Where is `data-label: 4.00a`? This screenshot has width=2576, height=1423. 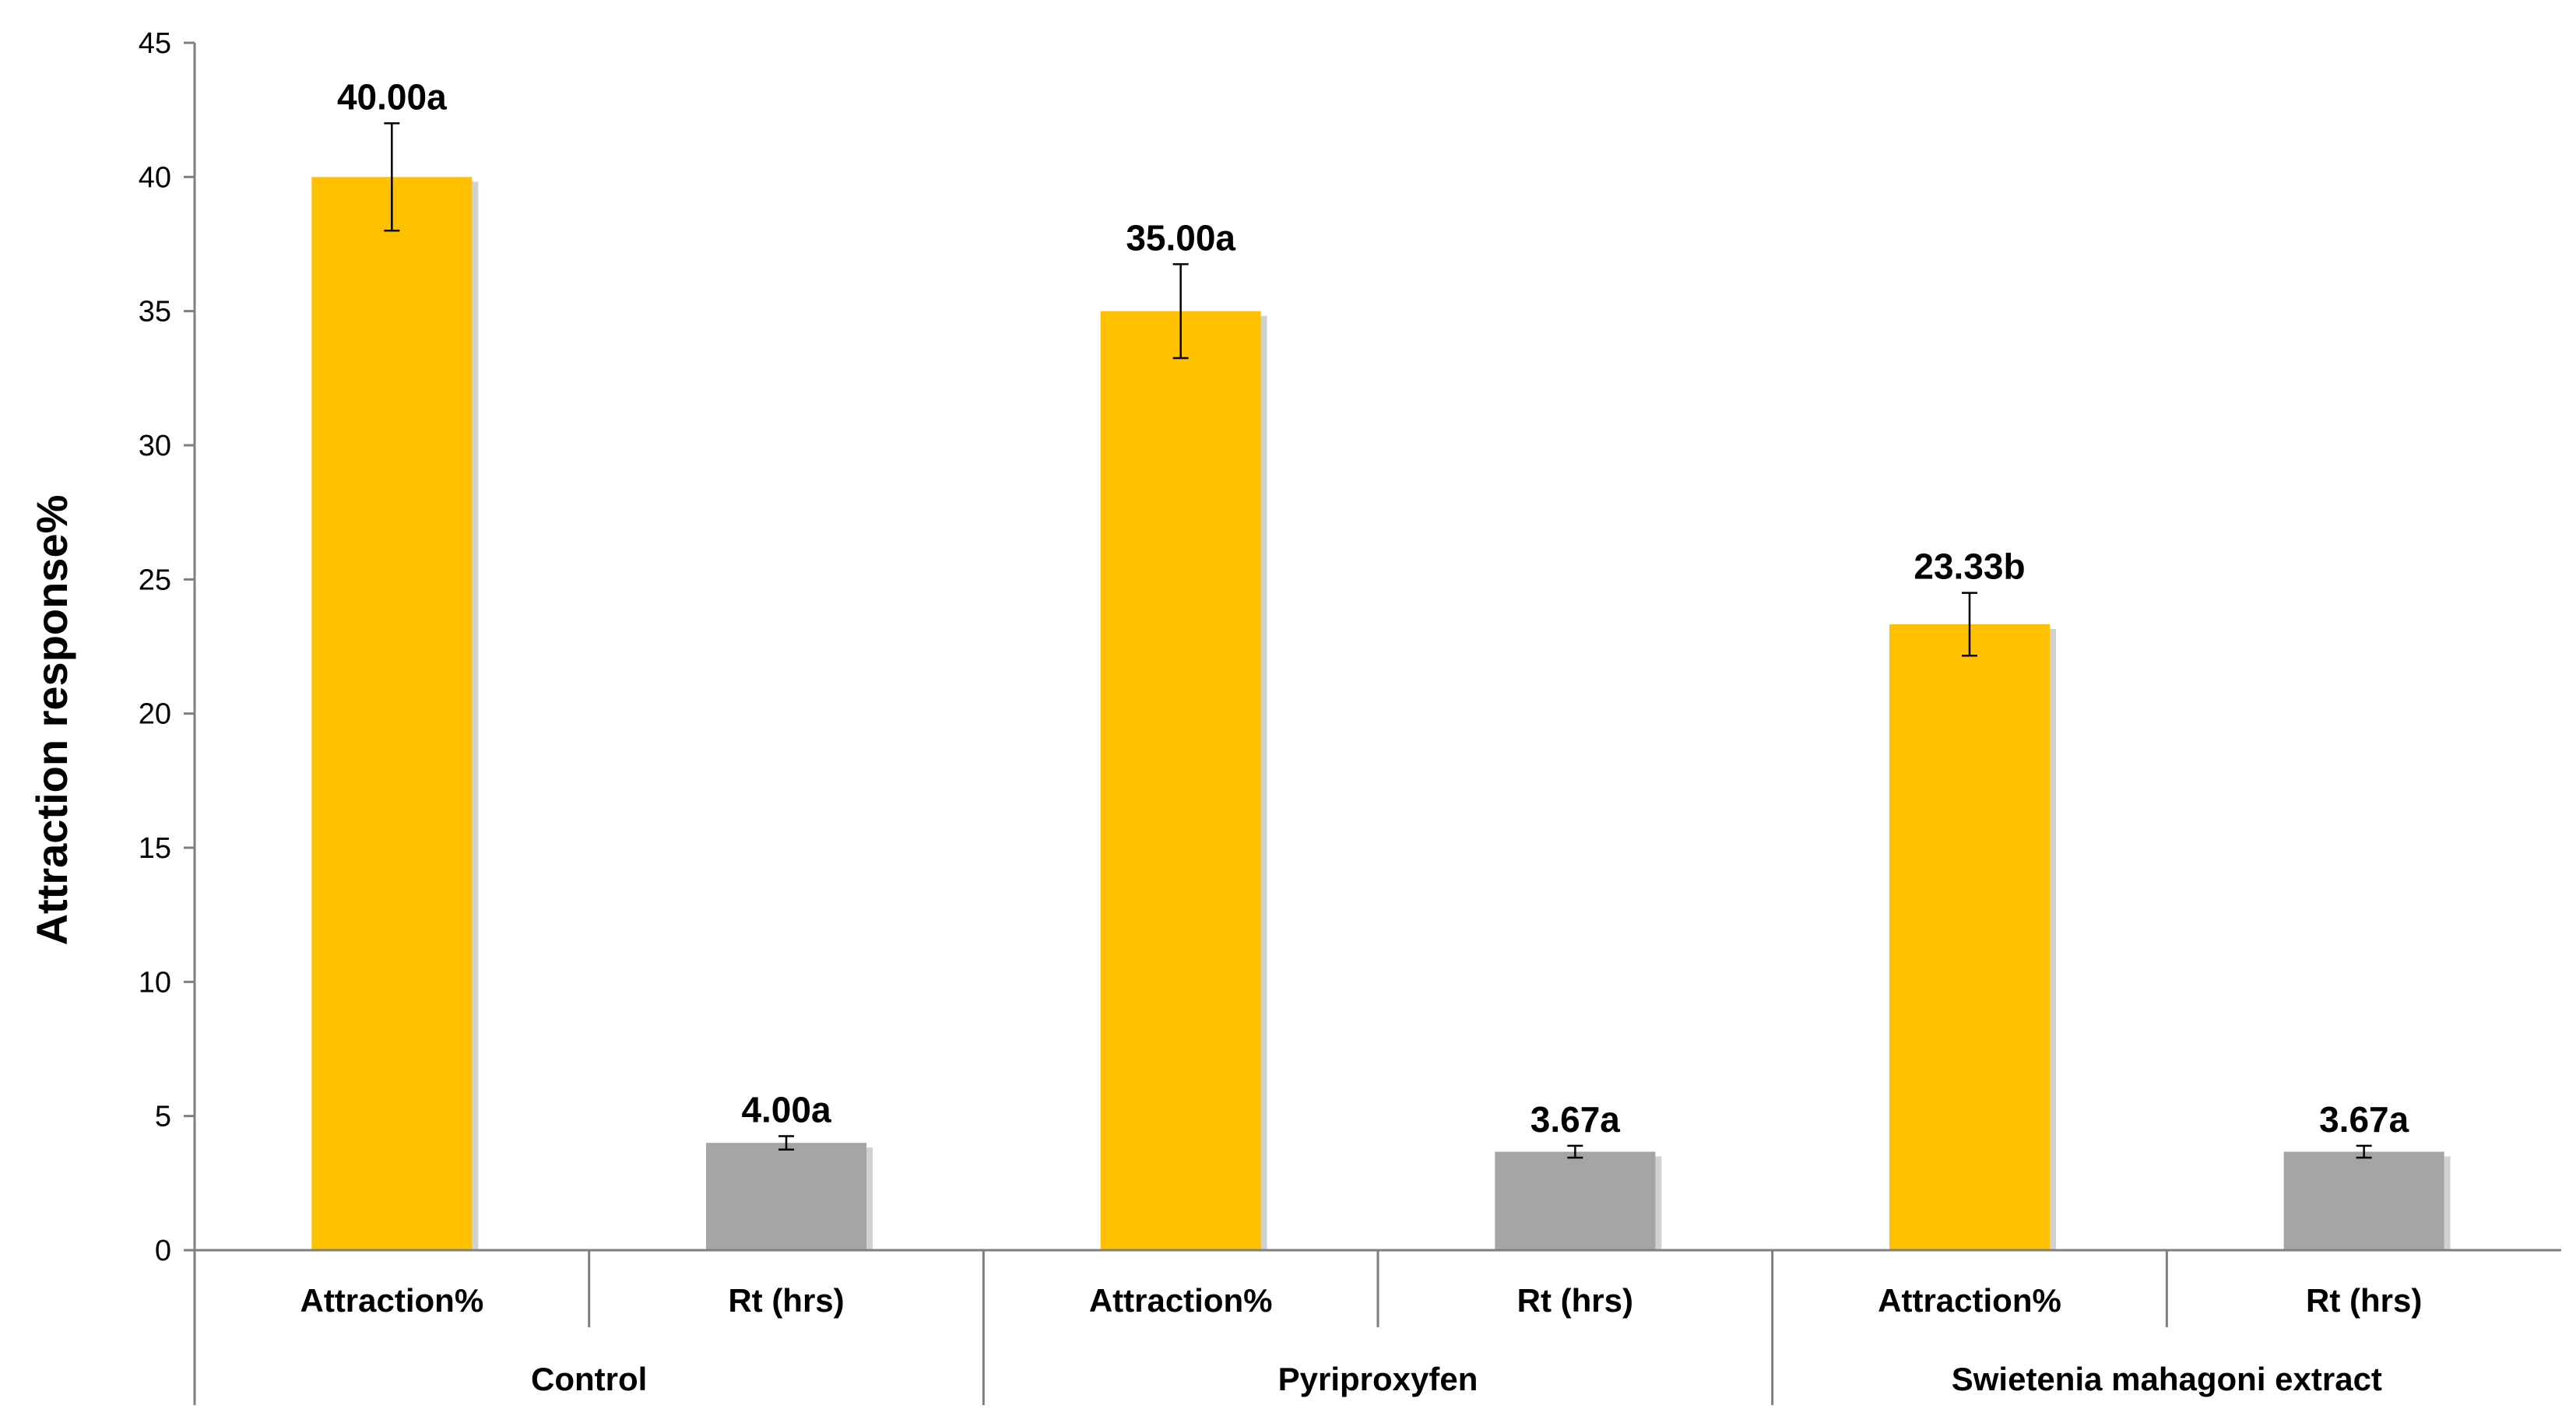 data-label: 4.00a is located at coordinates (786, 1110).